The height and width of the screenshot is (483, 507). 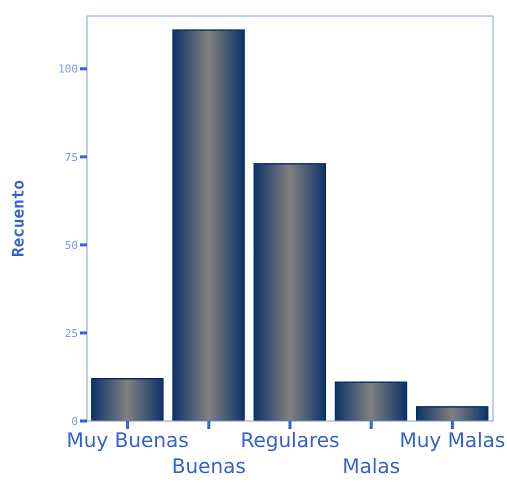 I want to click on y-tick-label: 25, so click(x=71, y=333).